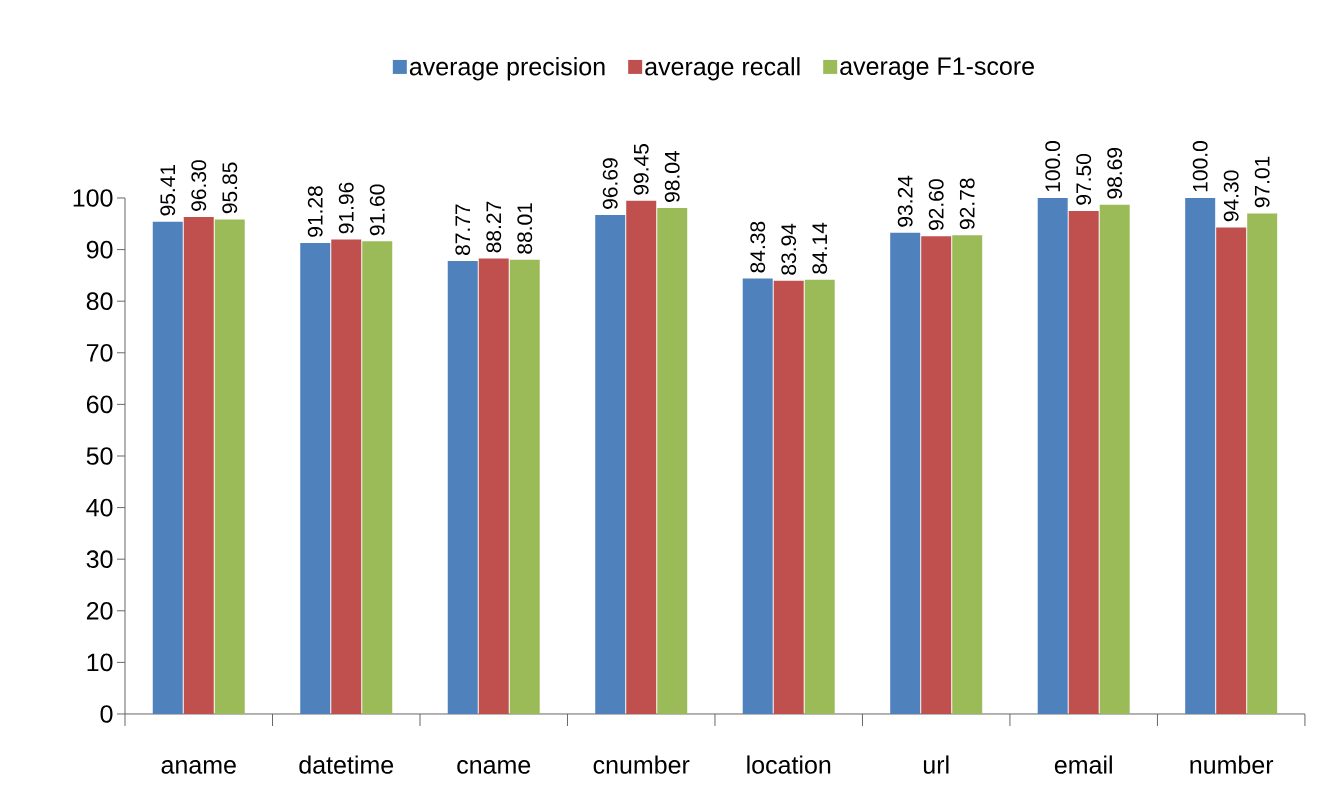 The height and width of the screenshot is (790, 1331). Describe the element at coordinates (789, 764) in the screenshot. I see `x-tick-label: location` at that location.